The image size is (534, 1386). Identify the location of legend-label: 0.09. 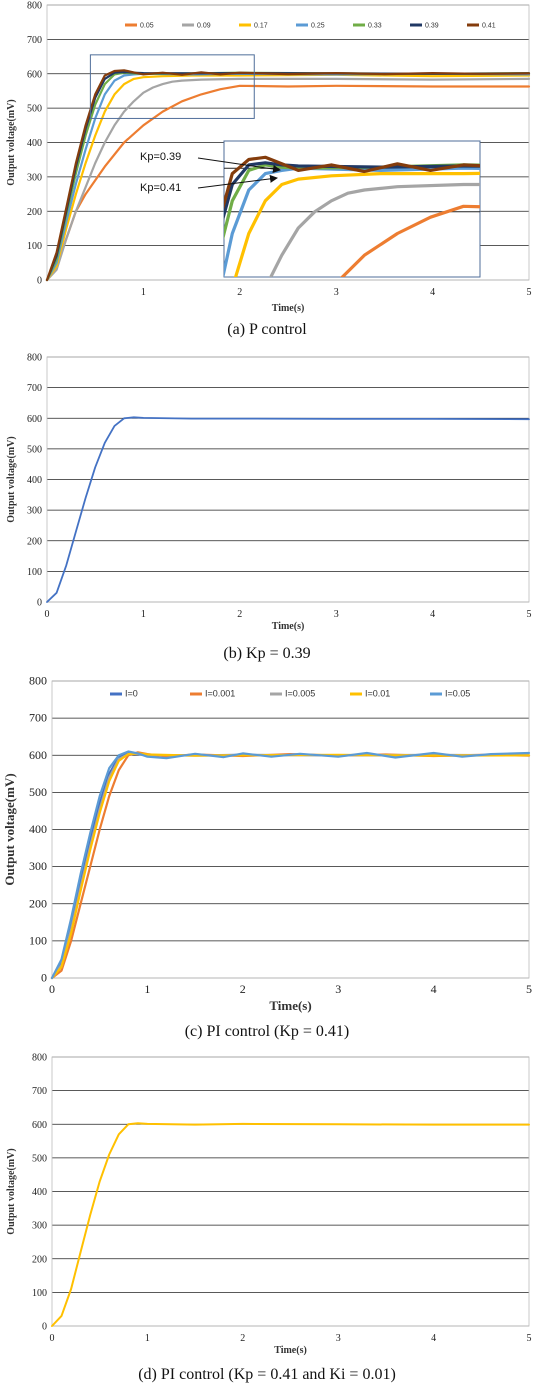
(204, 26).